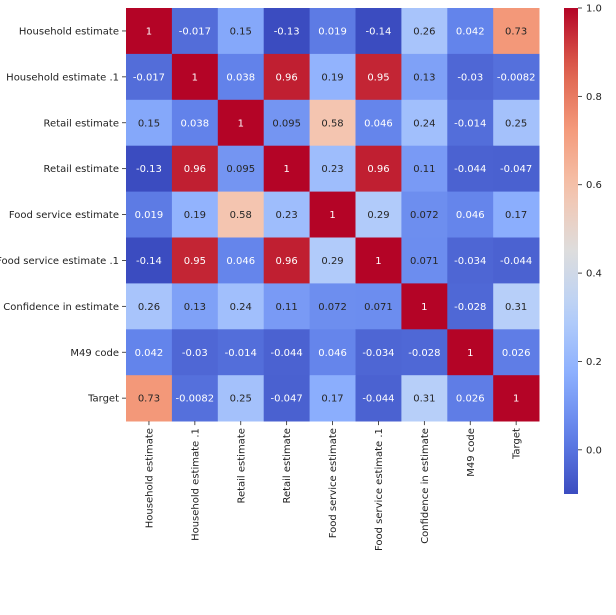  I want to click on heatmap-cell-r3-c2, so click(241, 168).